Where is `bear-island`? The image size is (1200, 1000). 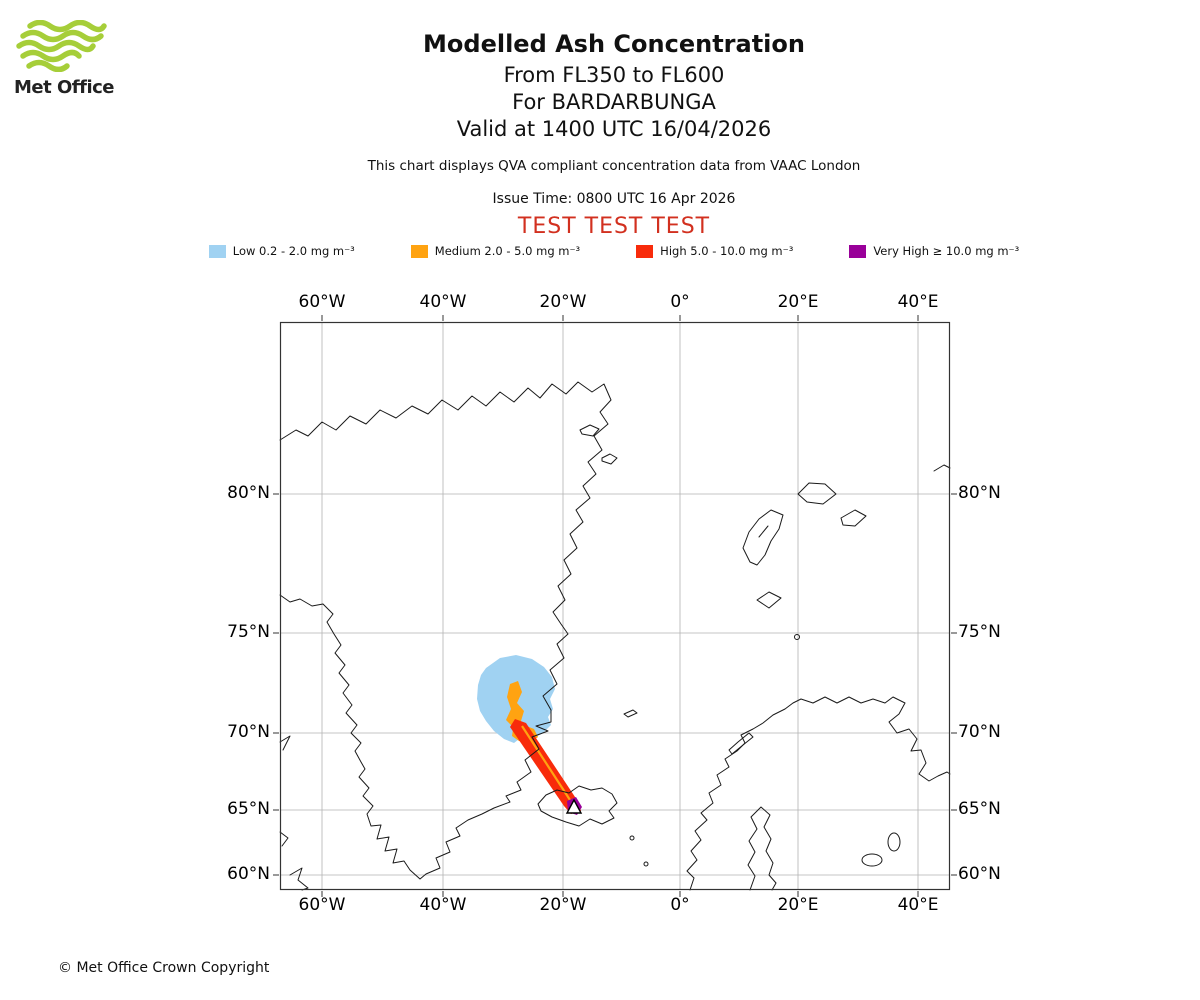
bear-island is located at coordinates (797, 637).